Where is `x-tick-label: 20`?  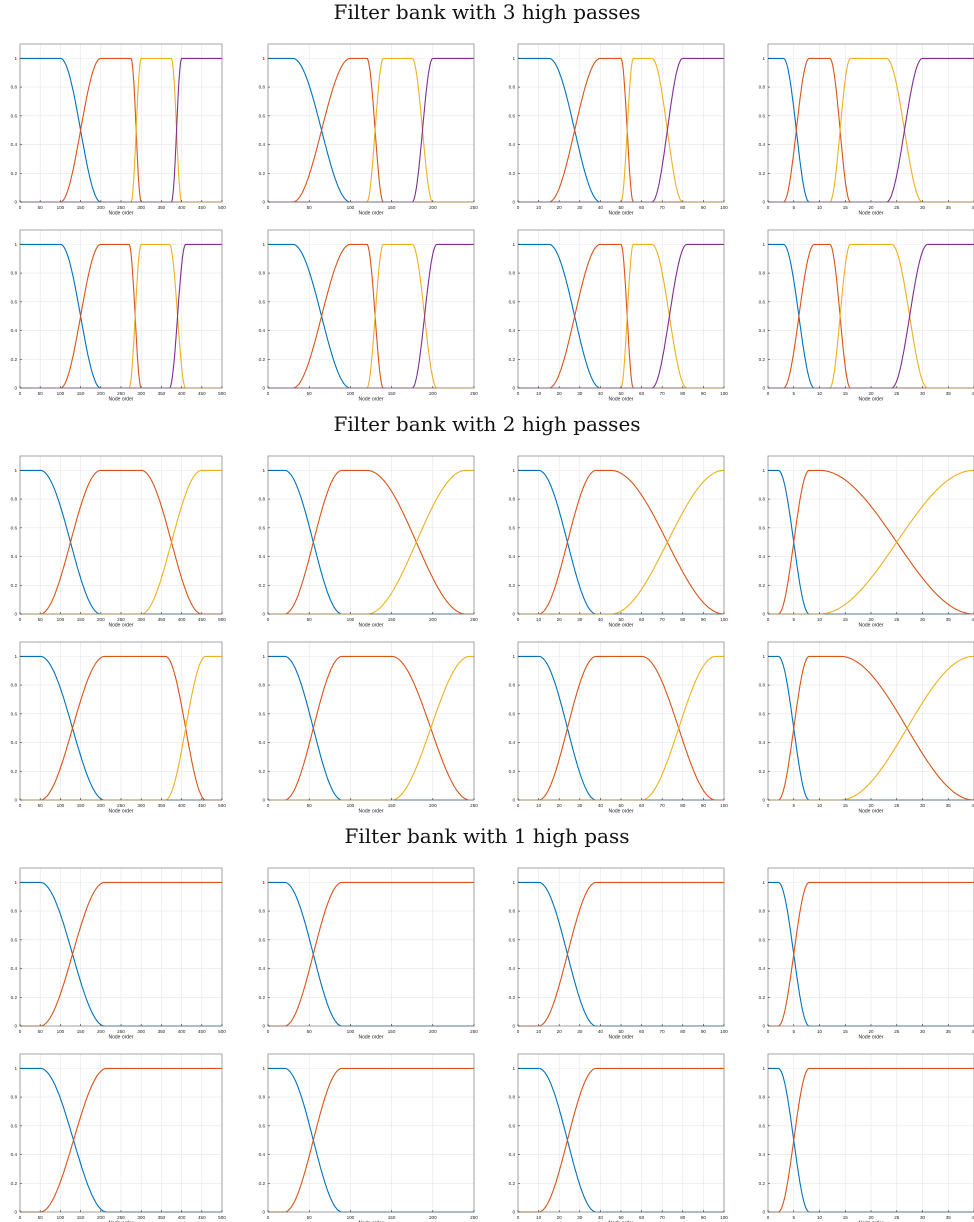
x-tick-label: 20 is located at coordinates (560, 805).